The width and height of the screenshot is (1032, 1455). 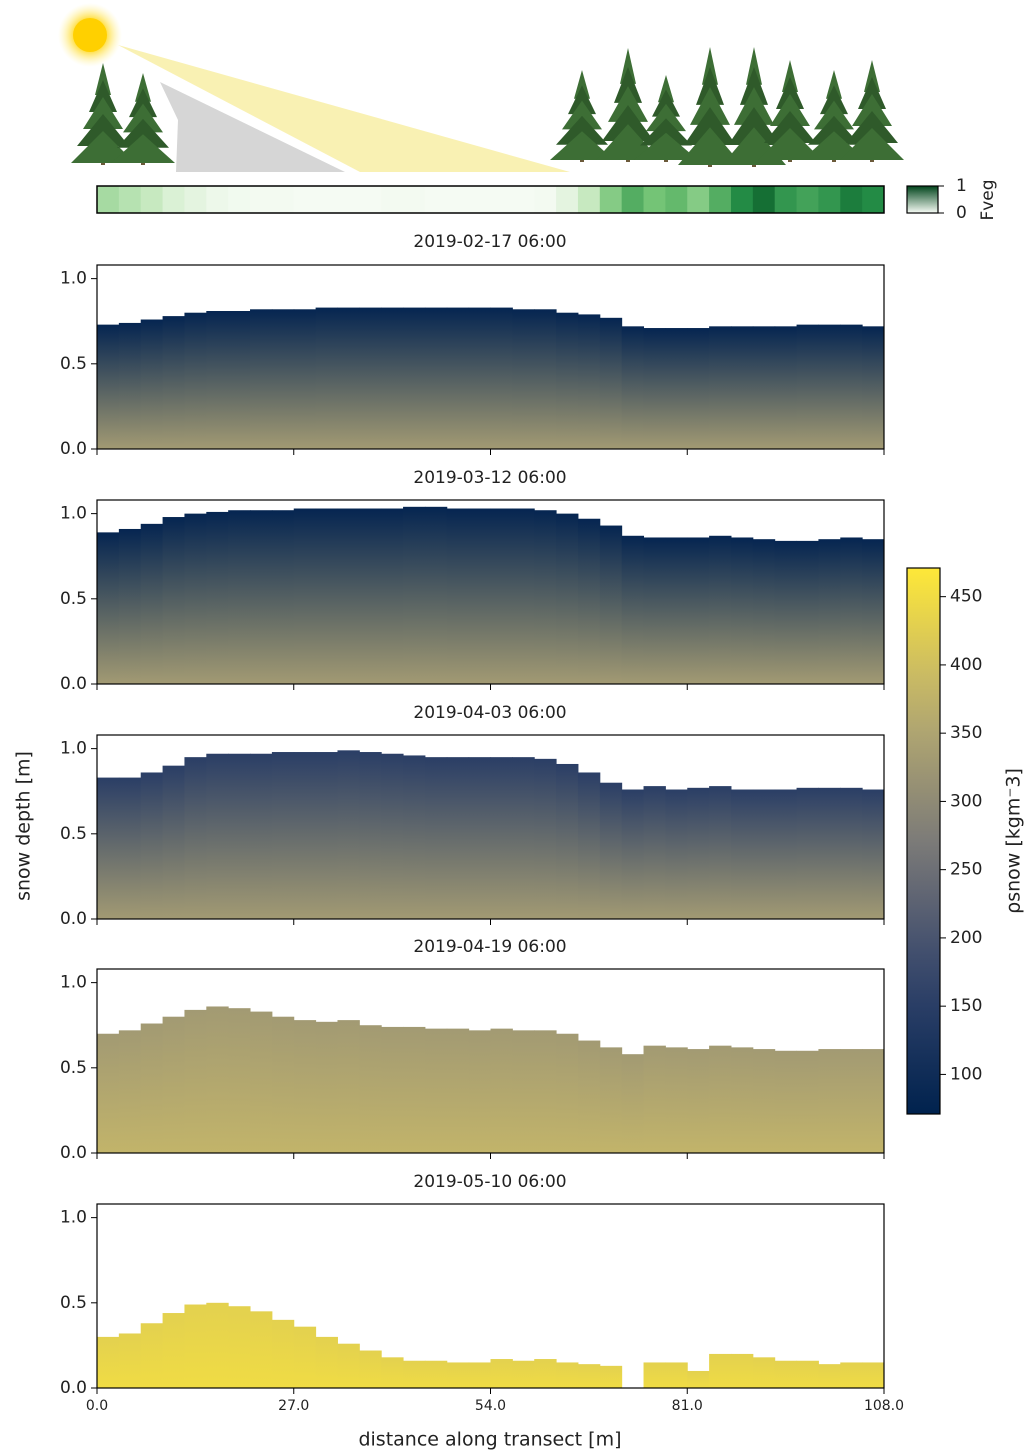 I want to click on trees, so click(x=487, y=107).